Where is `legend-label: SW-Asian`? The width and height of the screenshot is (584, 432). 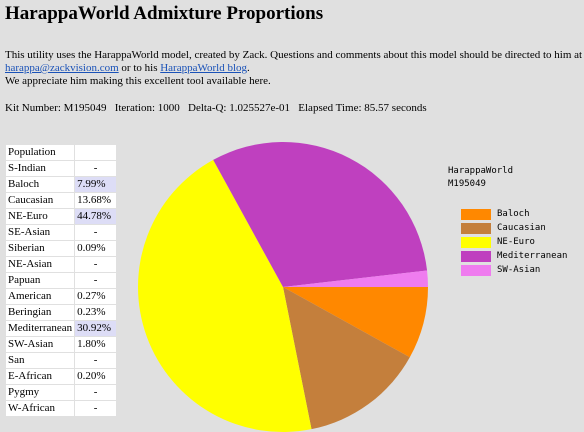
legend-label: SW-Asian is located at coordinates (519, 270).